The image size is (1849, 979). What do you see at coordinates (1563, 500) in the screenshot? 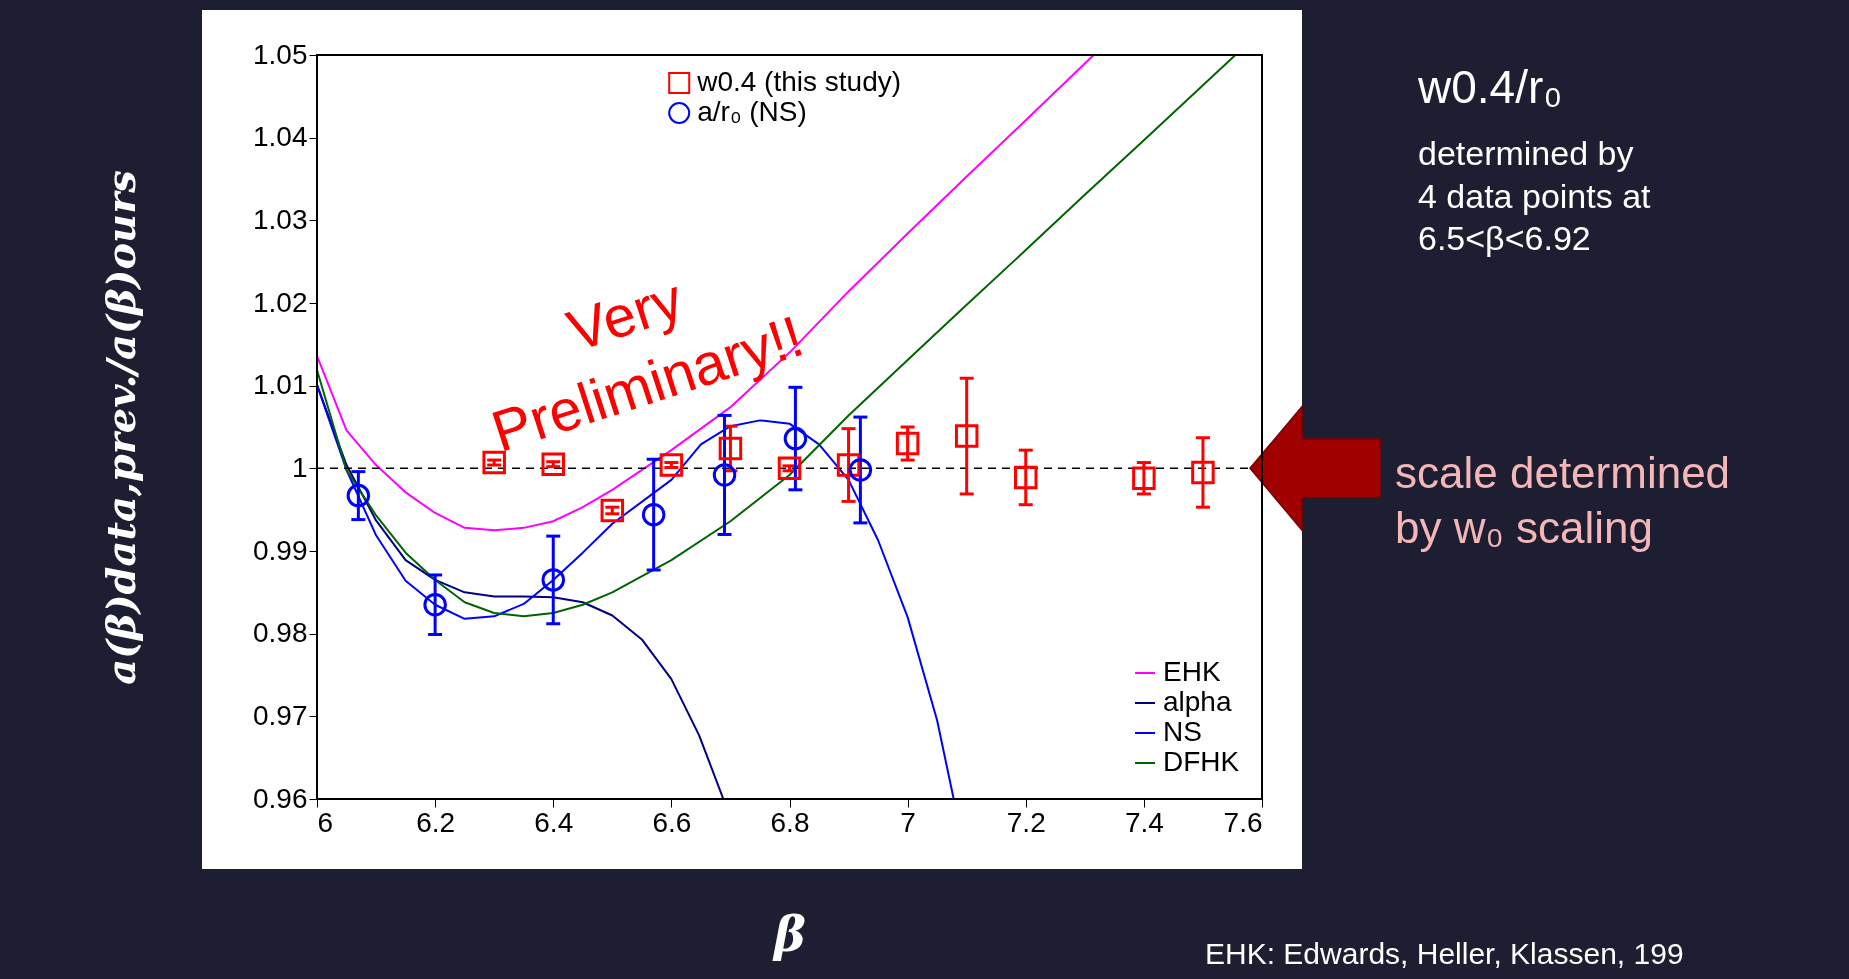
I see `text: scale determined by w₀ scaling` at bounding box center [1563, 500].